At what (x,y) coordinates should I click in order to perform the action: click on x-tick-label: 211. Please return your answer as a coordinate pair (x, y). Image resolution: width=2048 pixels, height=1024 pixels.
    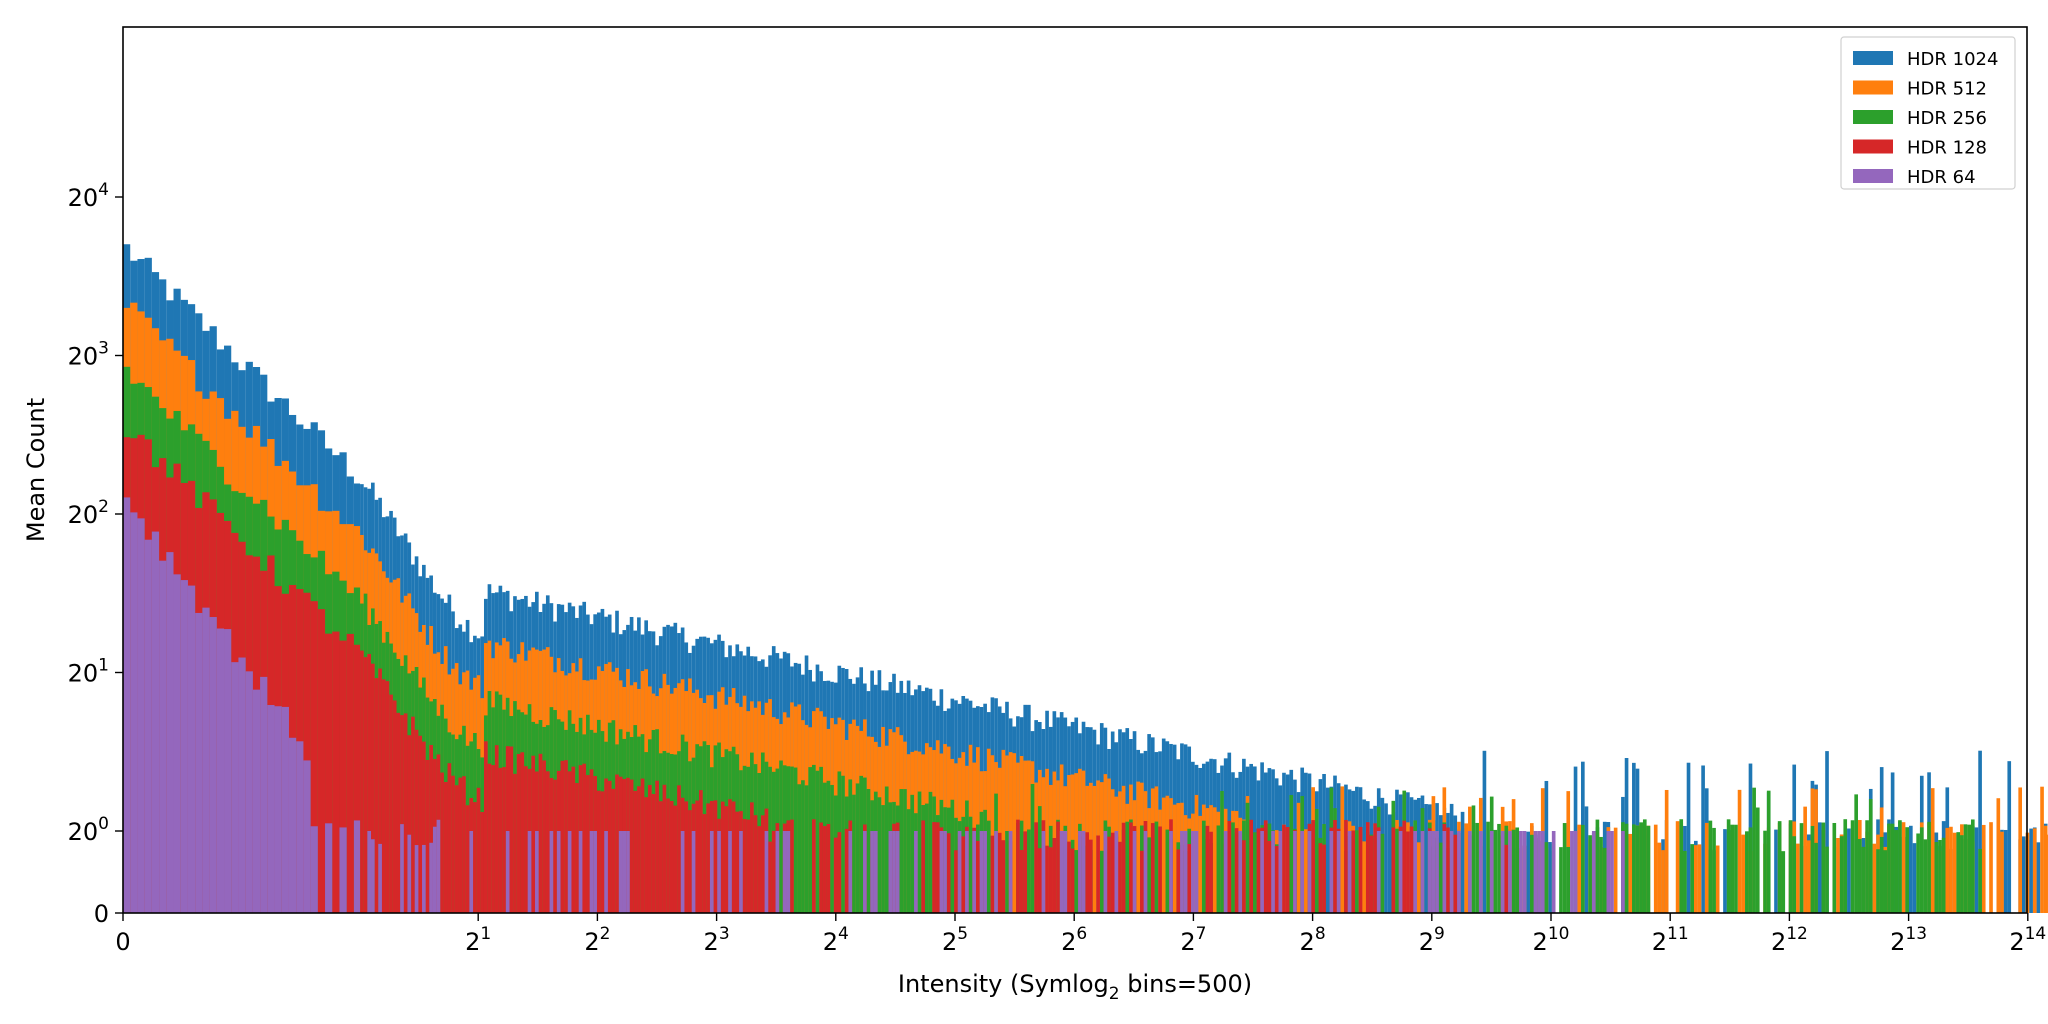
    Looking at the image, I should click on (1670, 940).